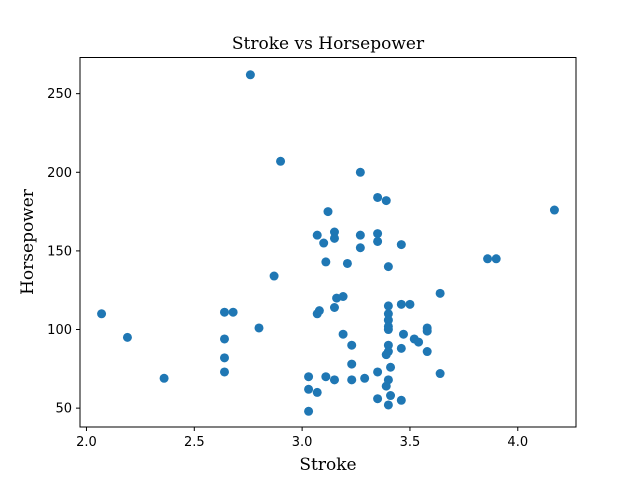 The width and height of the screenshot is (640, 480). I want to click on x-axis: 2.0 2.5 3.0 3.5 4.0, so click(302, 438).